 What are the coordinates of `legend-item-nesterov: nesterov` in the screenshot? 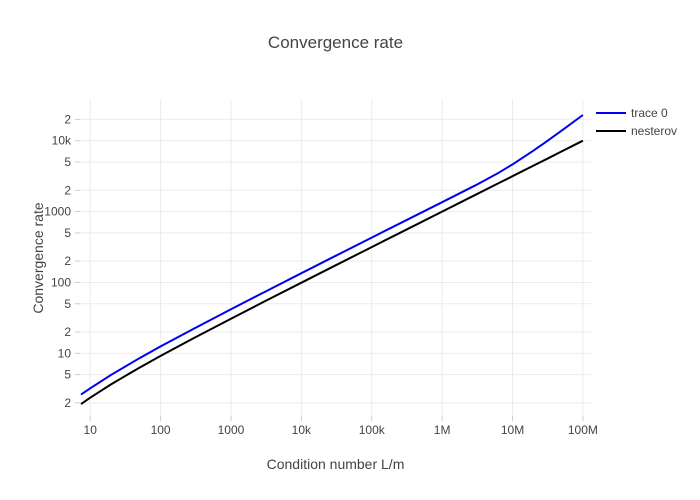 It's located at (636, 131).